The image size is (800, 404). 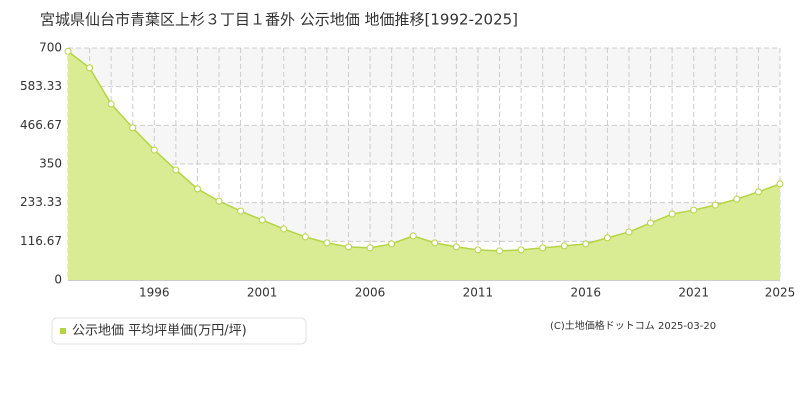 What do you see at coordinates (50, 48) in the screenshot?
I see `y-tick-label: 700` at bounding box center [50, 48].